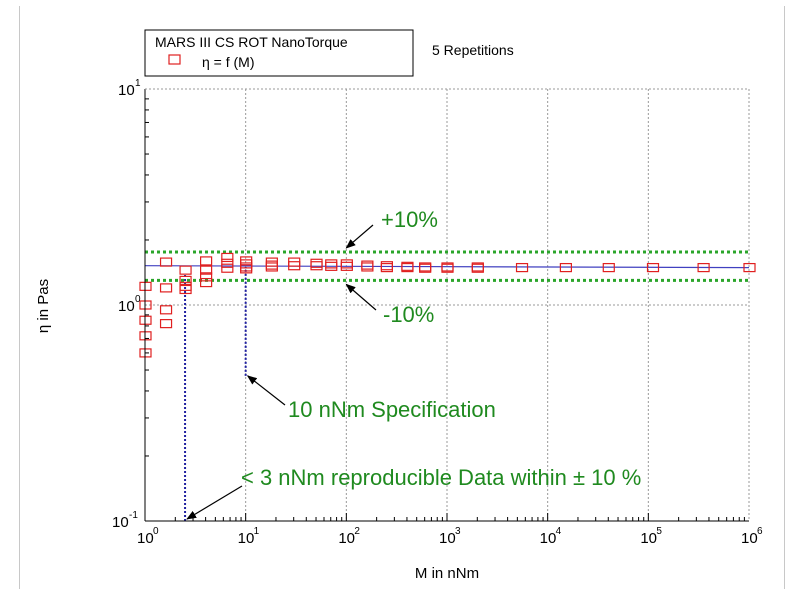 The image size is (794, 589). I want to click on annotation-text: +10%, so click(409, 219).